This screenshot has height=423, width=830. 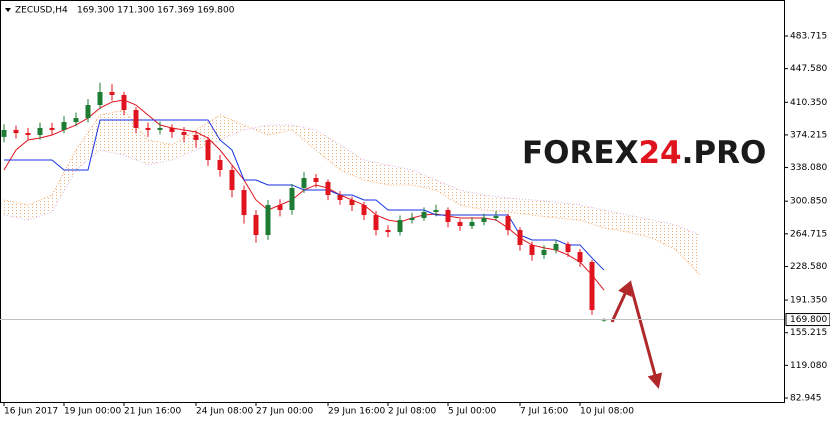 What do you see at coordinates (356, 412) in the screenshot?
I see `x-tick-label: 29 Jun 16:00` at bounding box center [356, 412].